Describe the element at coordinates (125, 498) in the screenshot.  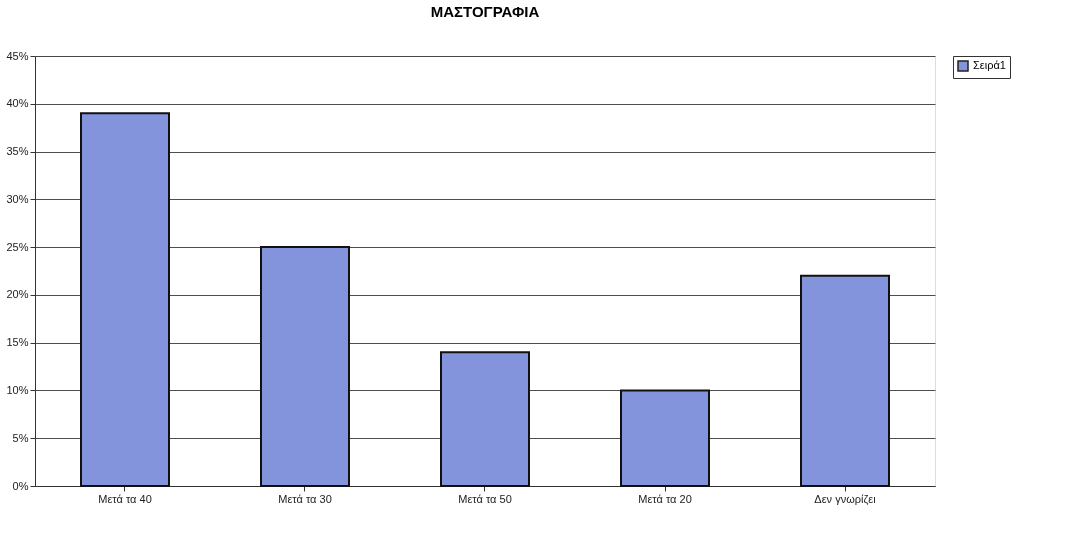
I see `x-tick-label: Μετά τα 40` at that location.